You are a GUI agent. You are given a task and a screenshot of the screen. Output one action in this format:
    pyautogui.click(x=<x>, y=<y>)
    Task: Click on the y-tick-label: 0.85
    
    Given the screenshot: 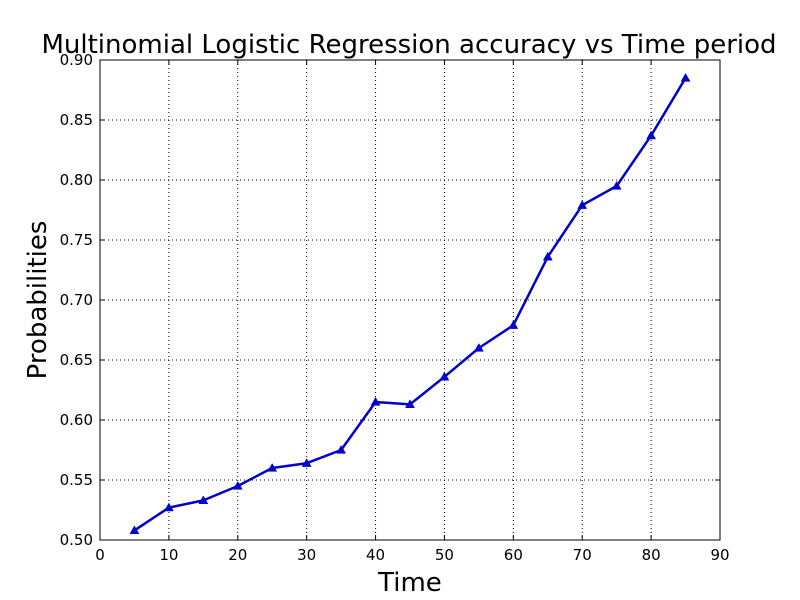 What is the action you would take?
    pyautogui.click(x=76, y=120)
    